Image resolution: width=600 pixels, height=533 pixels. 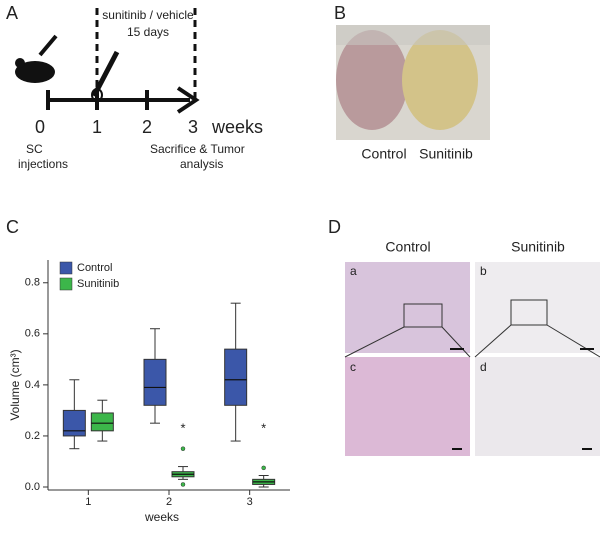 What do you see at coordinates (340, 13) in the screenshot?
I see `panel-label: B` at bounding box center [340, 13].